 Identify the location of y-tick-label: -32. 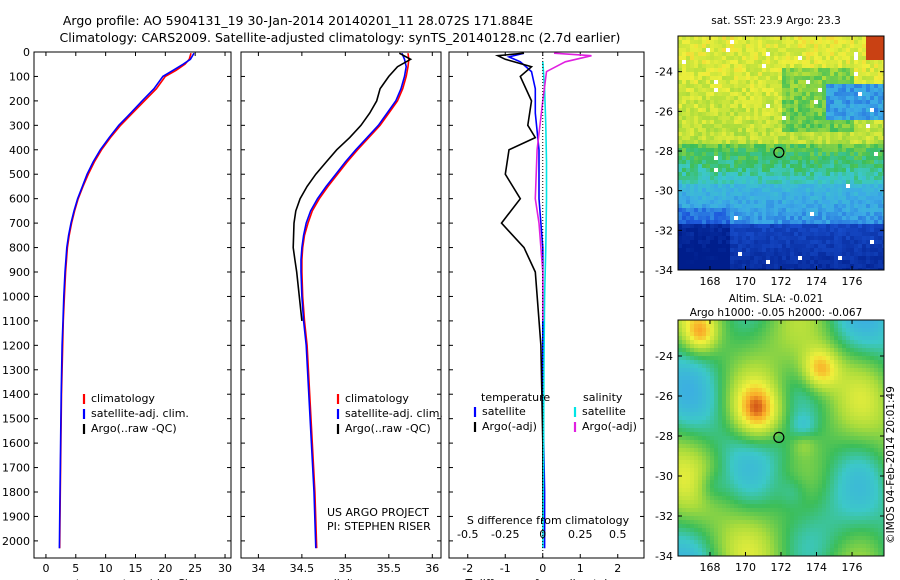
(664, 230).